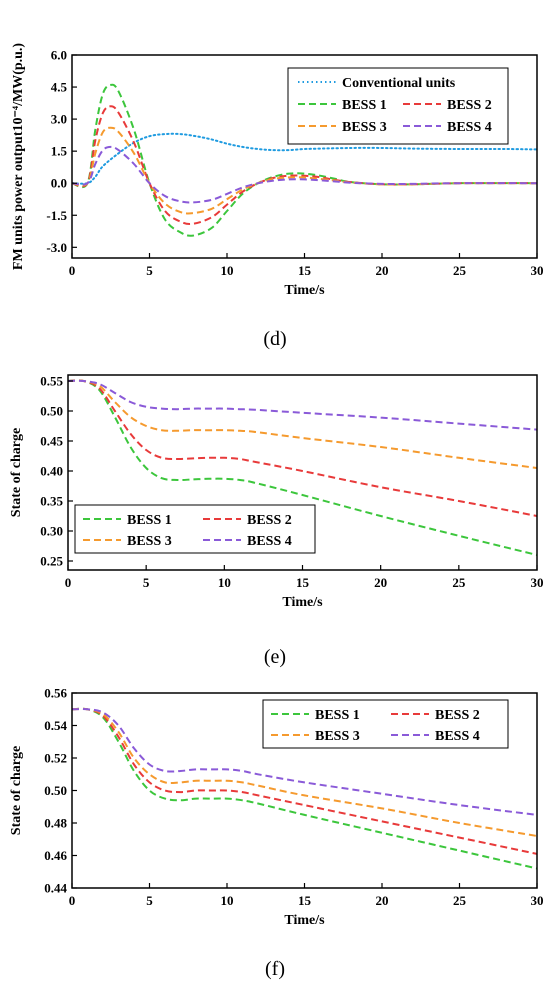 The image size is (550, 986). Describe the element at coordinates (59, 55) in the screenshot. I see `y-tick-label: 6.0` at that location.